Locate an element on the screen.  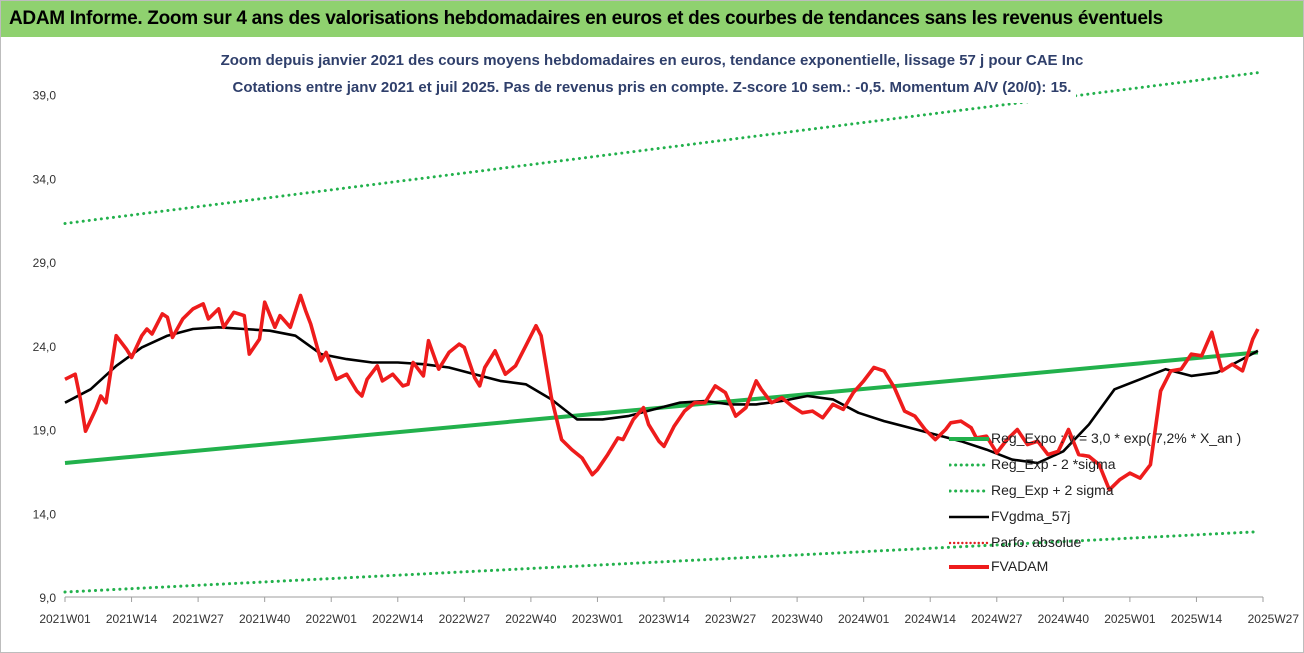
x-tick-label: 2023W40 is located at coordinates (797, 619).